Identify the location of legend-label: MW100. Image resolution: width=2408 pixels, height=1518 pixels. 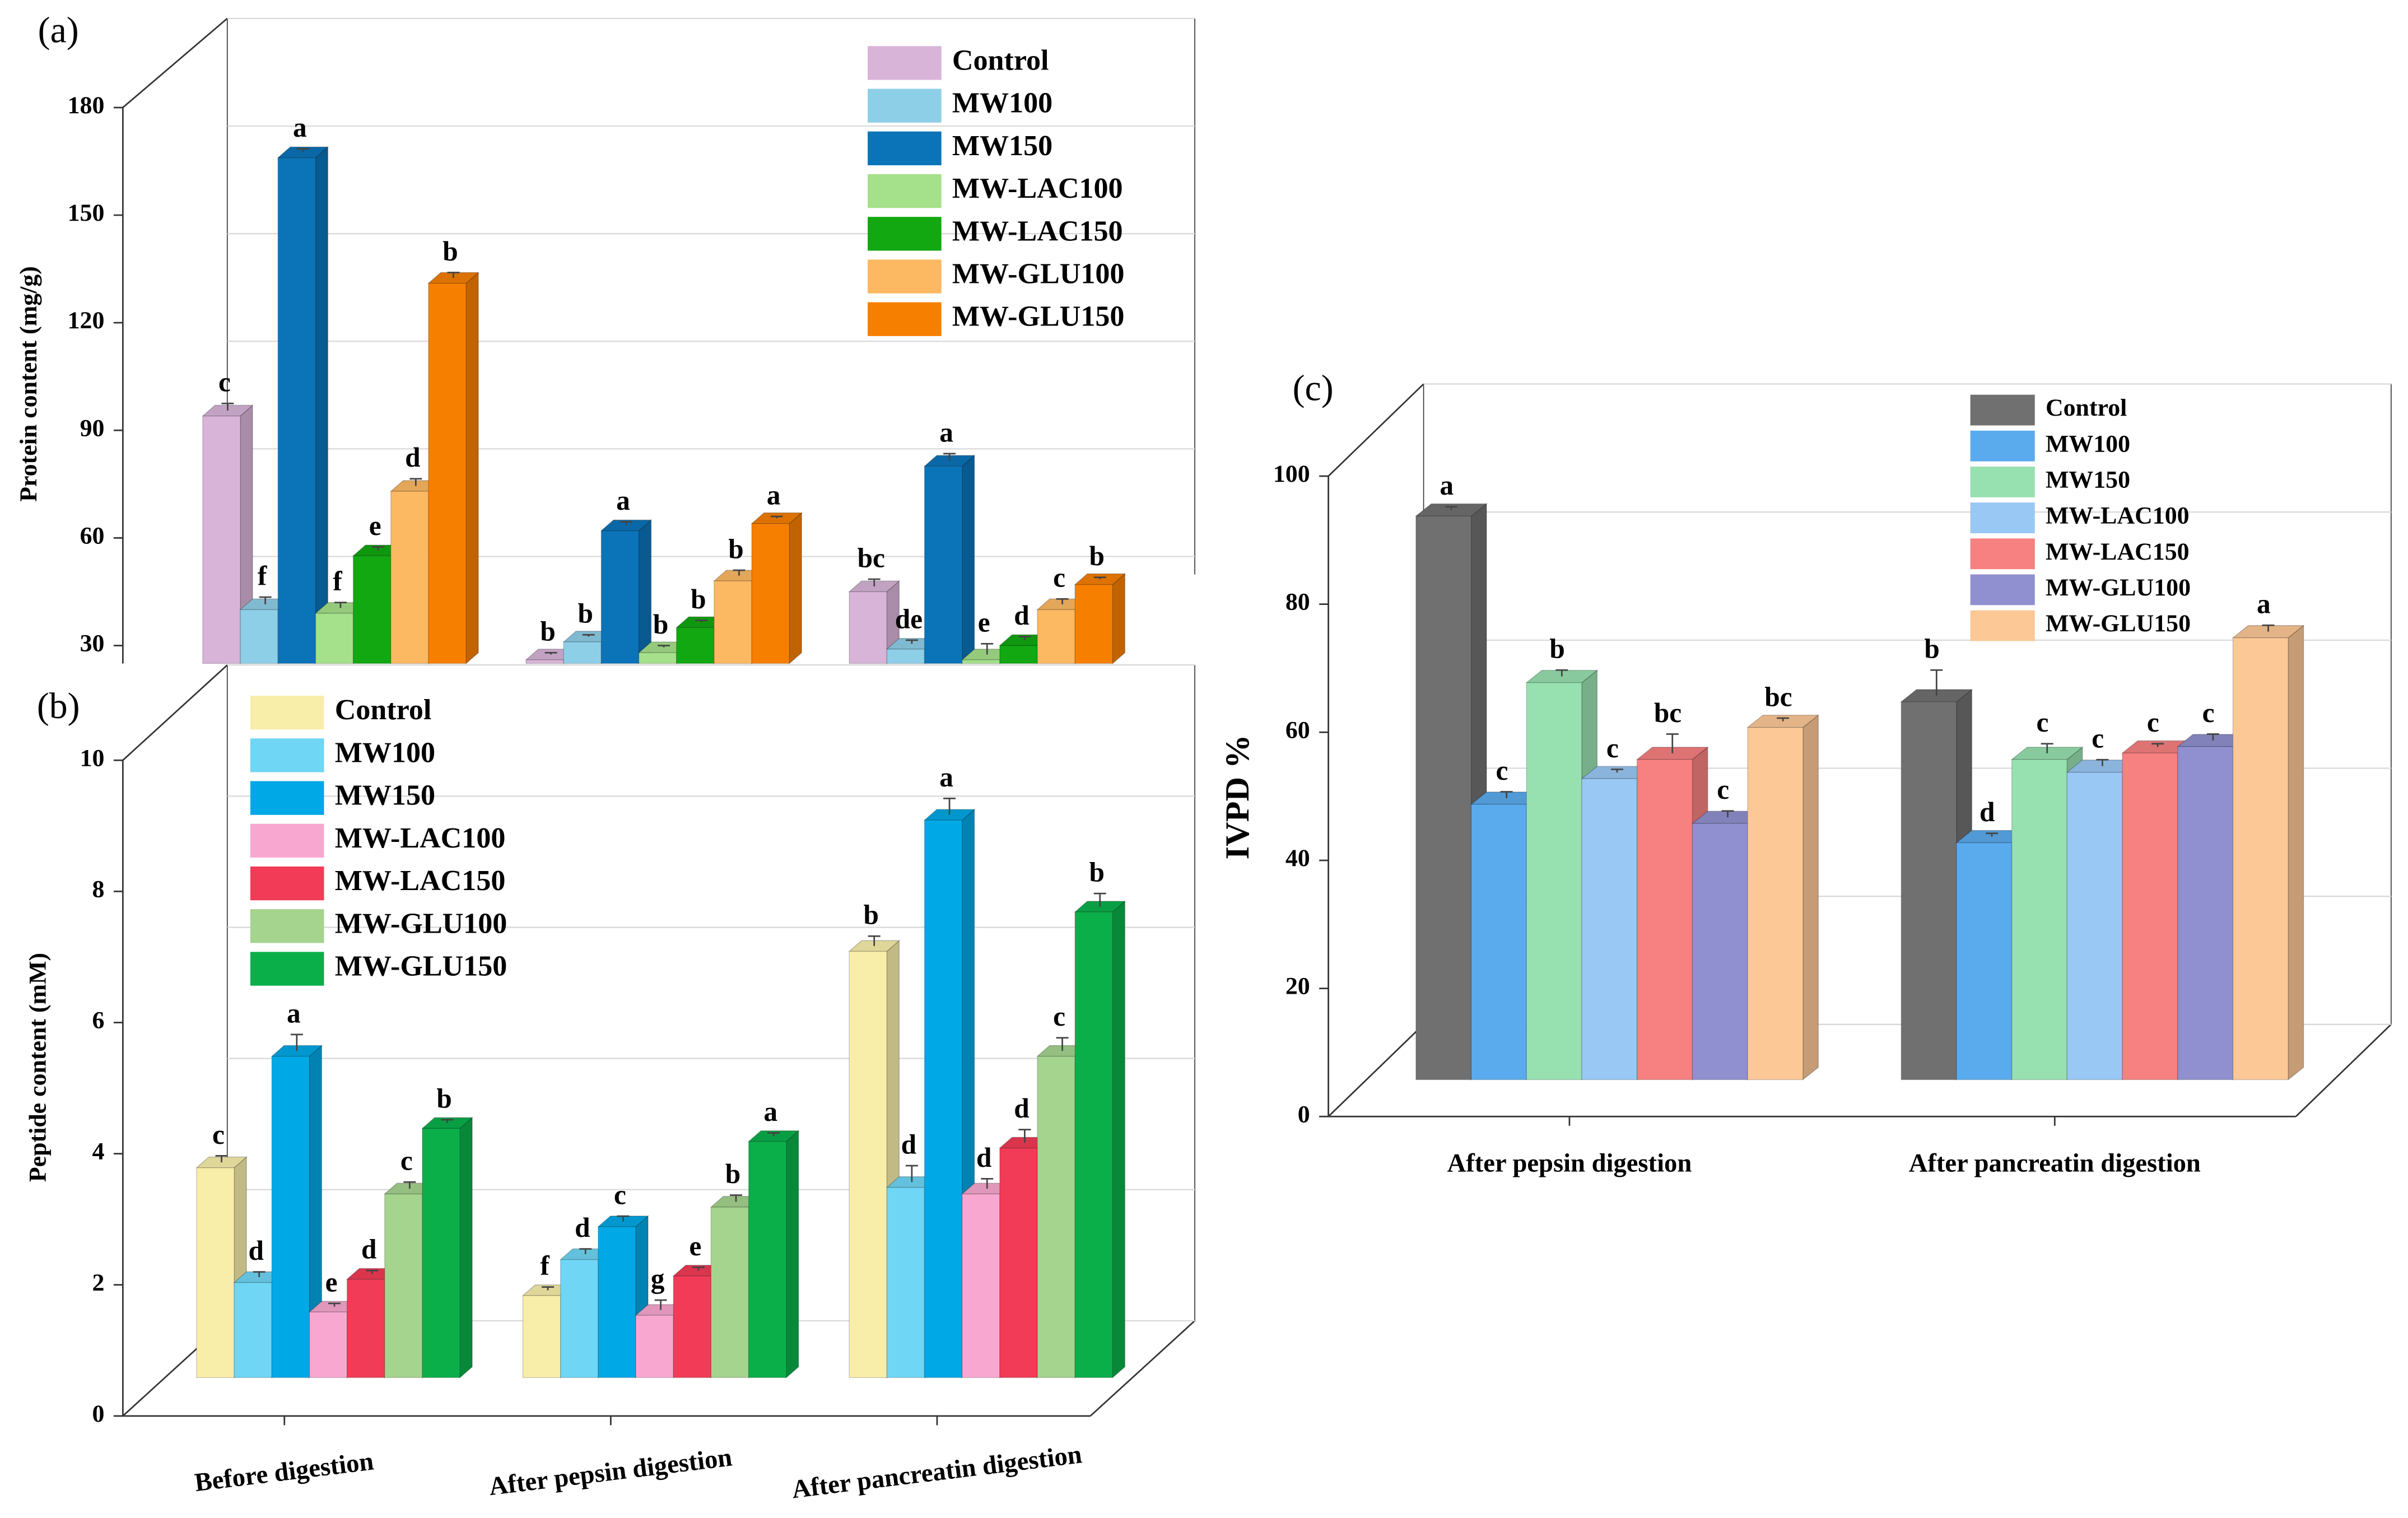
(1002, 103).